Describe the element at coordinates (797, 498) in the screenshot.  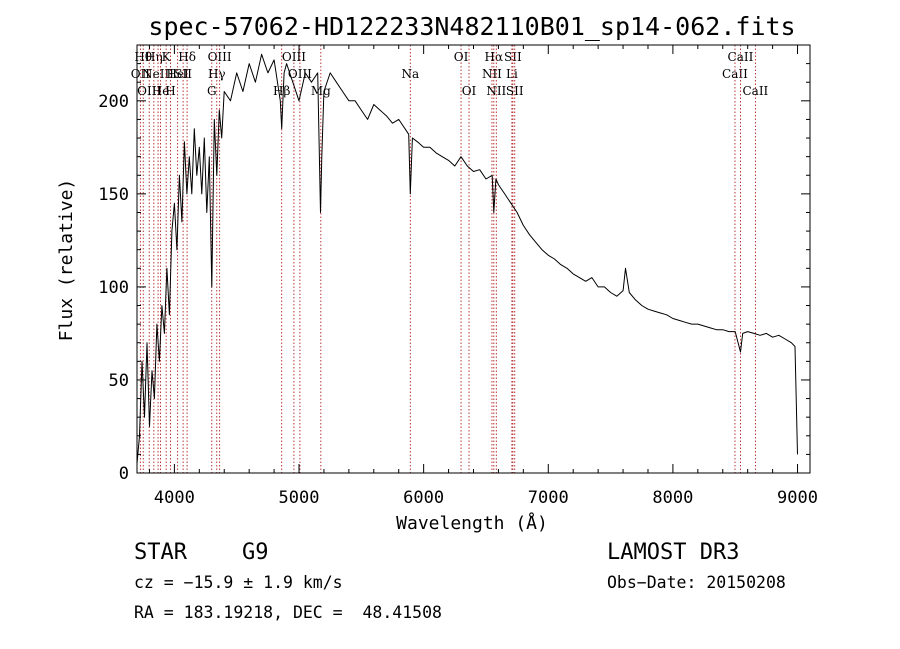
I see `x-tick-label: 9000` at that location.